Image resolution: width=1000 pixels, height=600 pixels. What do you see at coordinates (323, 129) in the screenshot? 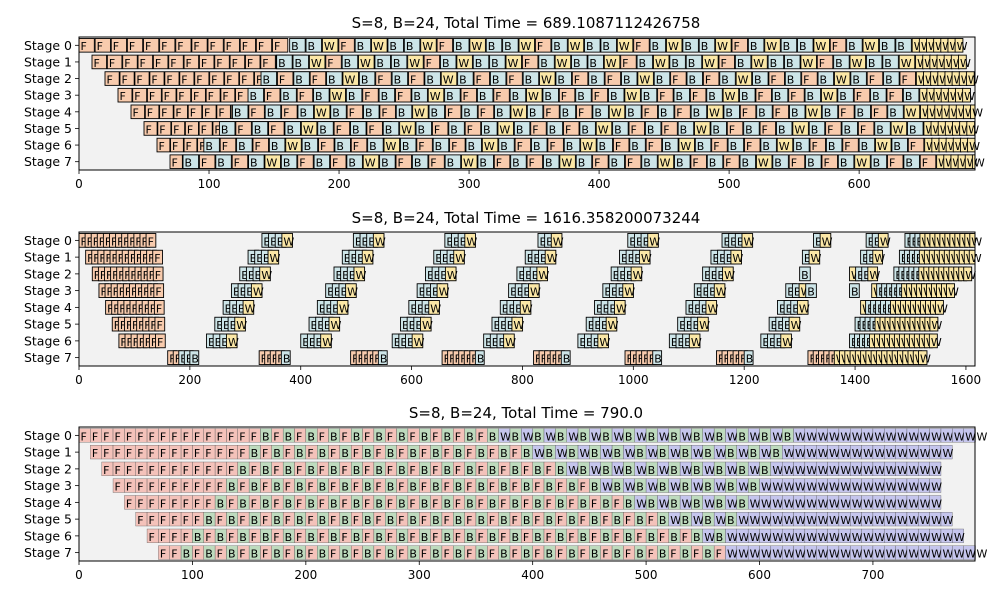
I see `task-label-B-s5-24: B` at bounding box center [323, 129].